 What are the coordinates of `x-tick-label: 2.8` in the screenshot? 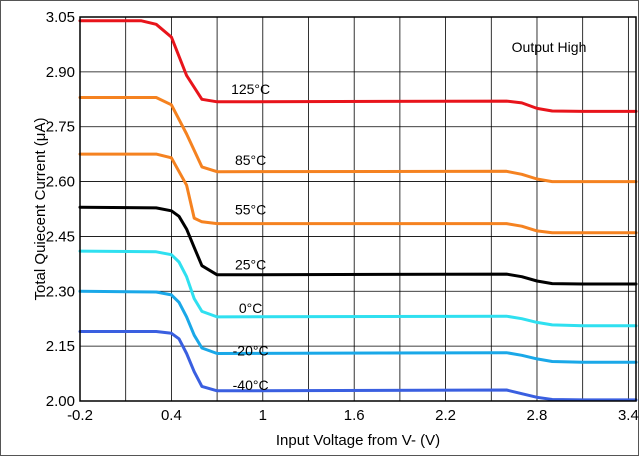 It's located at (537, 415).